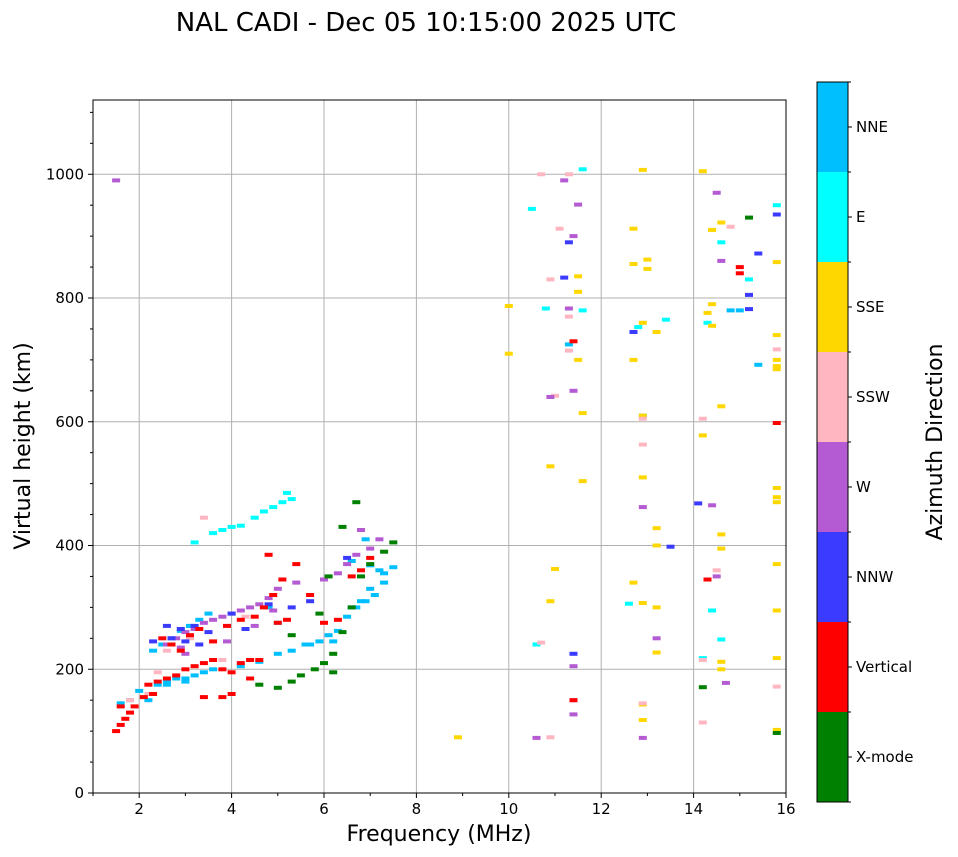 This screenshot has height=857, width=958. What do you see at coordinates (864, 442) in the screenshot?
I see `colorbar: X-mode Vertical NNW W SSW SSE E NNE` at bounding box center [864, 442].